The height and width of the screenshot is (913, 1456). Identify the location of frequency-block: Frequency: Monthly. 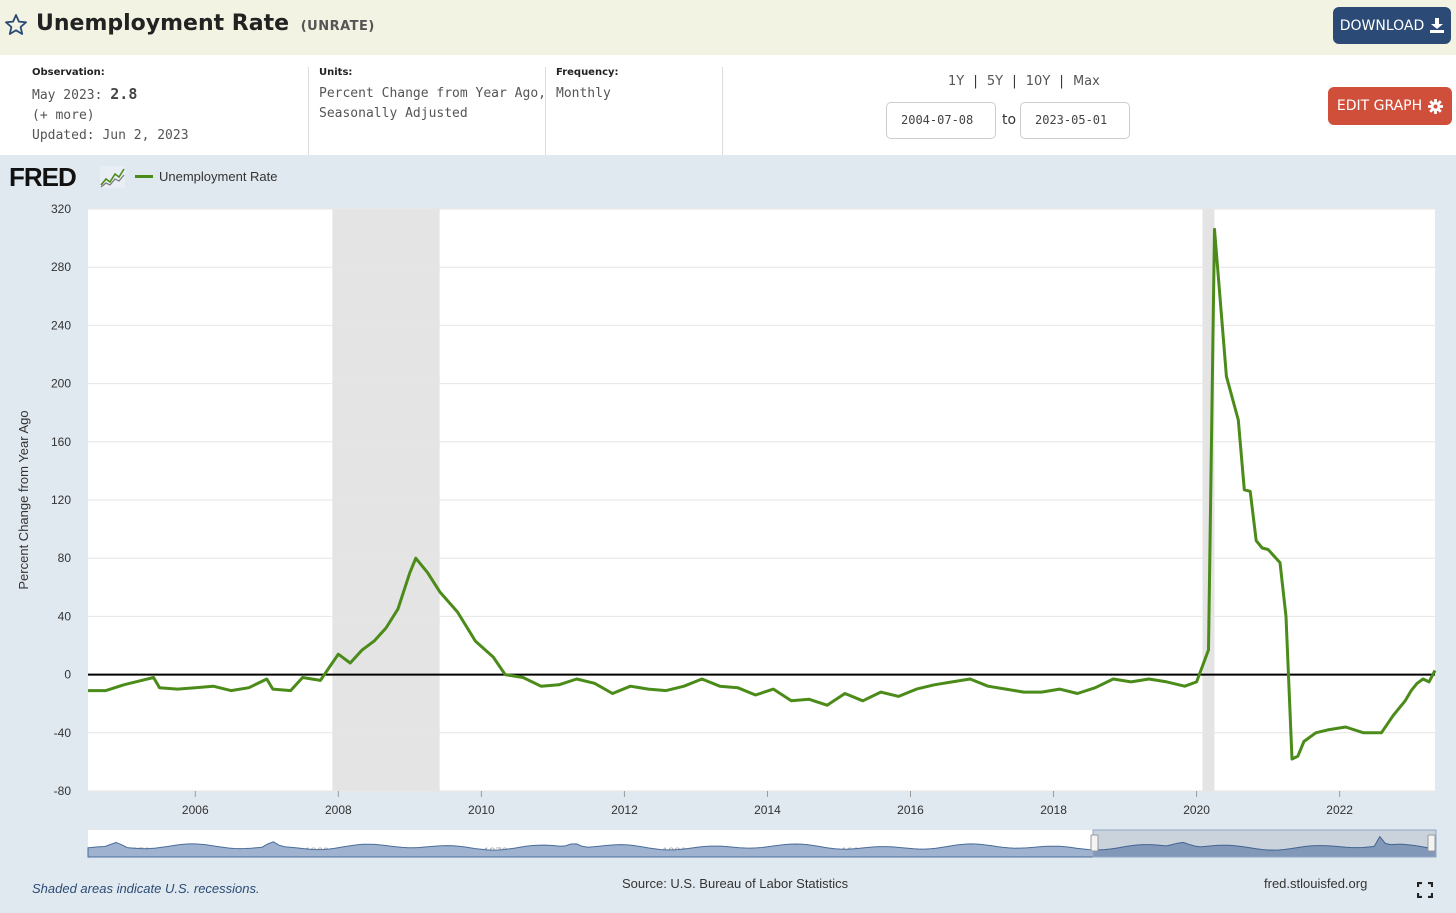
(587, 85).